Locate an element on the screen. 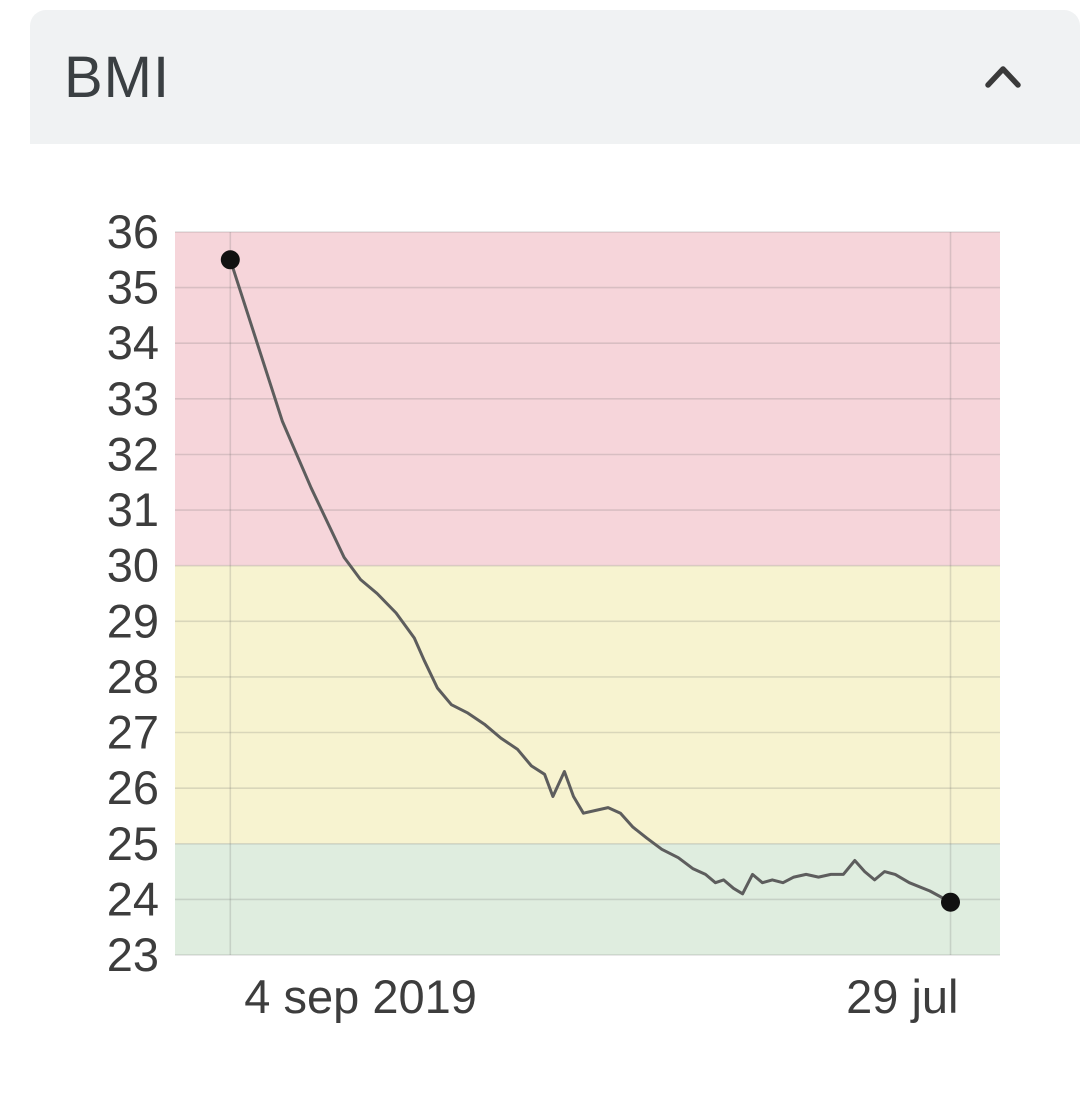 This screenshot has width=1080, height=1102. bmi-card-header: BMI is located at coordinates (555, 77).